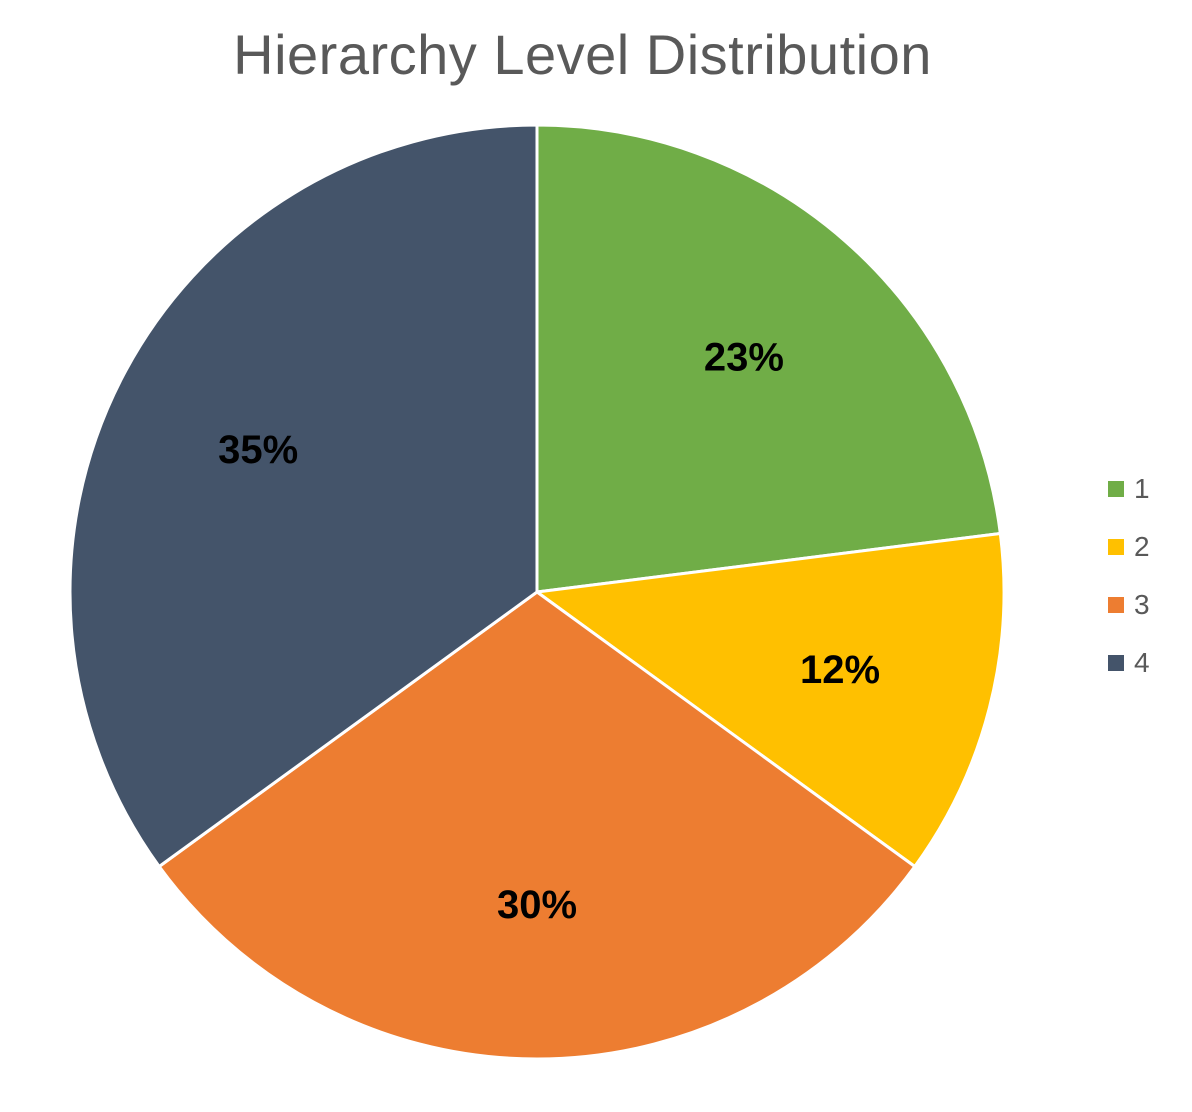 Image resolution: width=1192 pixels, height=1112 pixels. I want to click on legend-item-1: 1, so click(1129, 489).